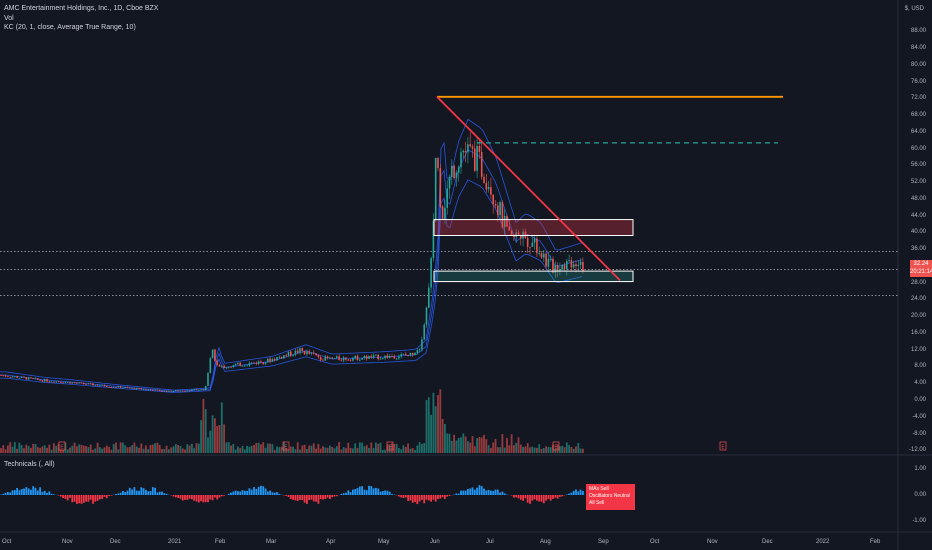  What do you see at coordinates (9, 18) in the screenshot?
I see `volume-indicator-label: Vol` at bounding box center [9, 18].